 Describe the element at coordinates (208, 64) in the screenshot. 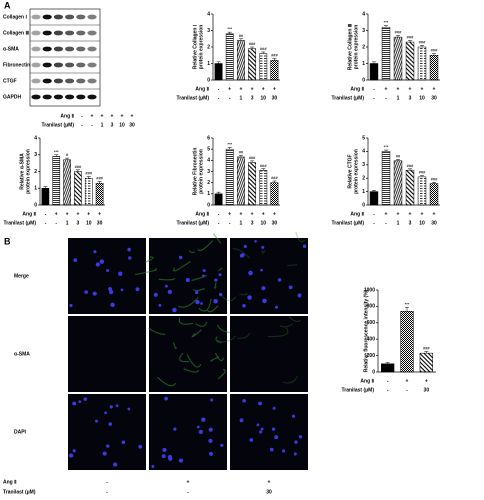

I see `y-tick-label: 1` at that location.